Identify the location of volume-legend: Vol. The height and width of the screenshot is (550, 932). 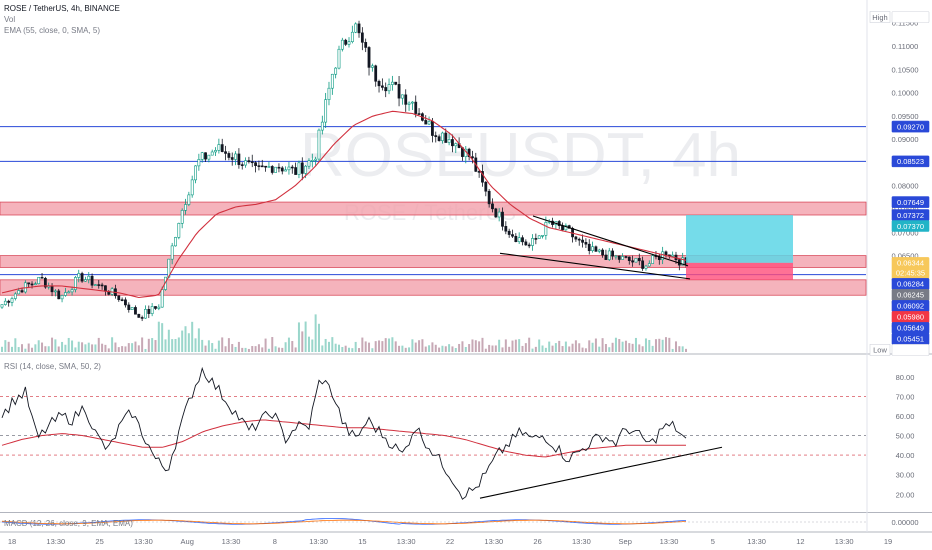
(10, 19).